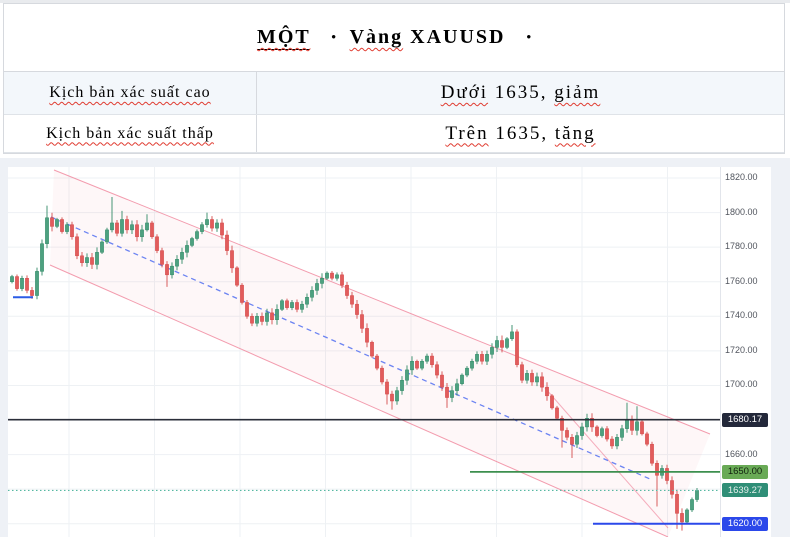 This screenshot has width=790, height=537. What do you see at coordinates (745, 523) in the screenshot?
I see `support-line-badge: 1620.00` at bounding box center [745, 523].